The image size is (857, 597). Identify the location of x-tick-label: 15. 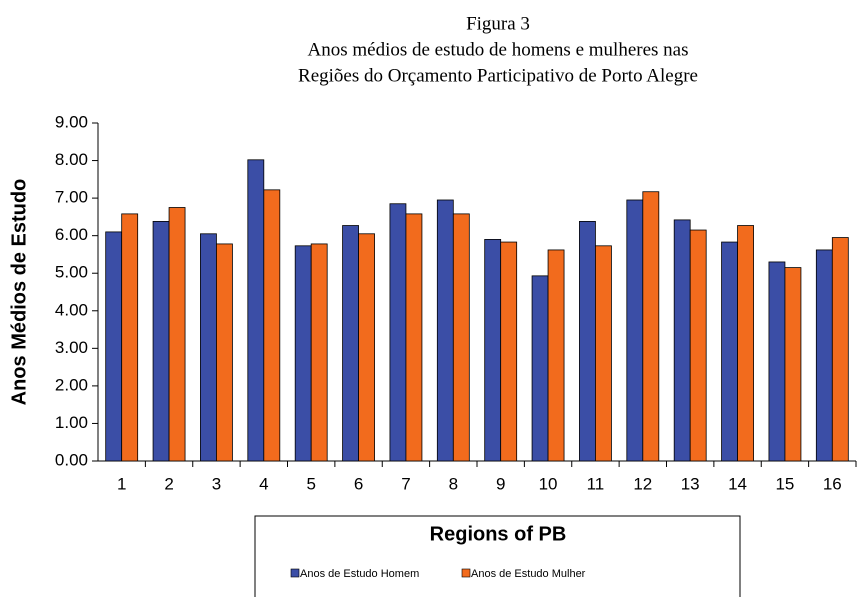
(784, 483).